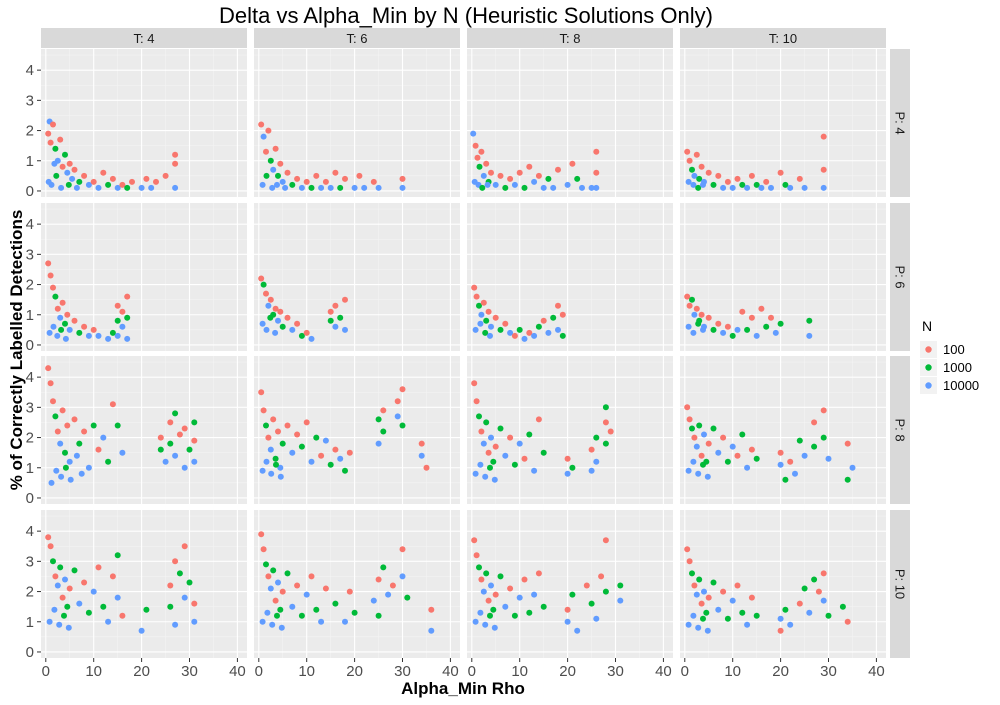  What do you see at coordinates (957, 367) in the screenshot?
I see `legend-label: 1000` at bounding box center [957, 367].